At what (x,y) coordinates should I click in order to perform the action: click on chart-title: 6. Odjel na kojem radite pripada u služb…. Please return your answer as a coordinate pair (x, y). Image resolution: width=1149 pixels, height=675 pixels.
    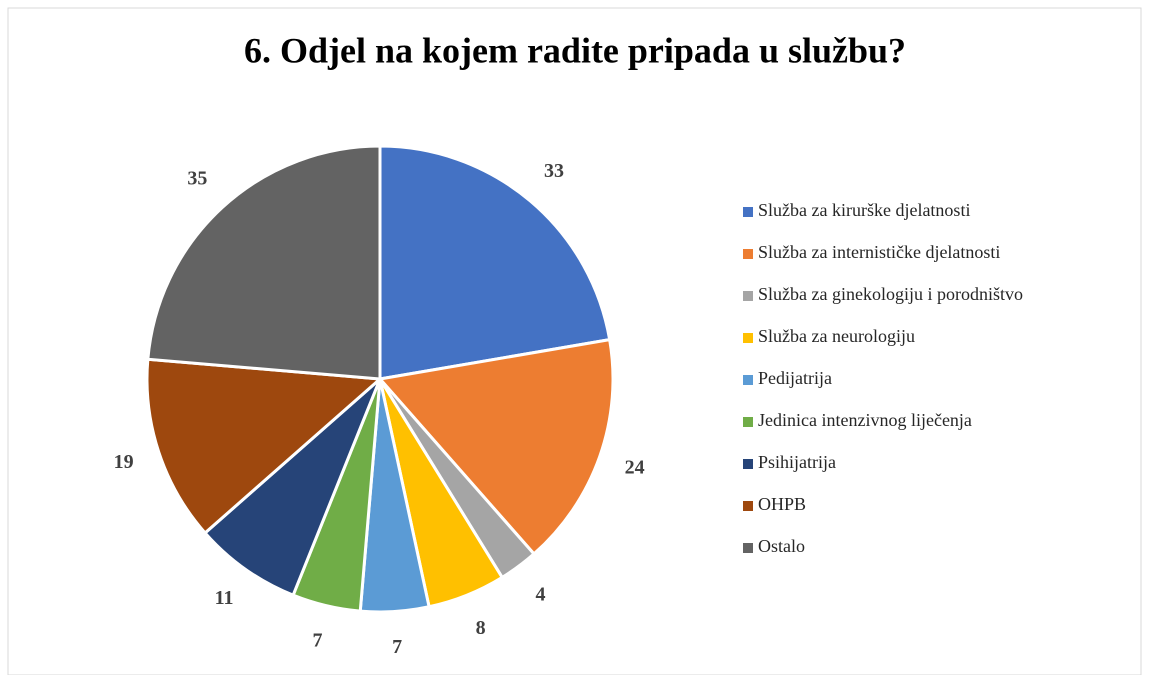
    Looking at the image, I should click on (575, 50).